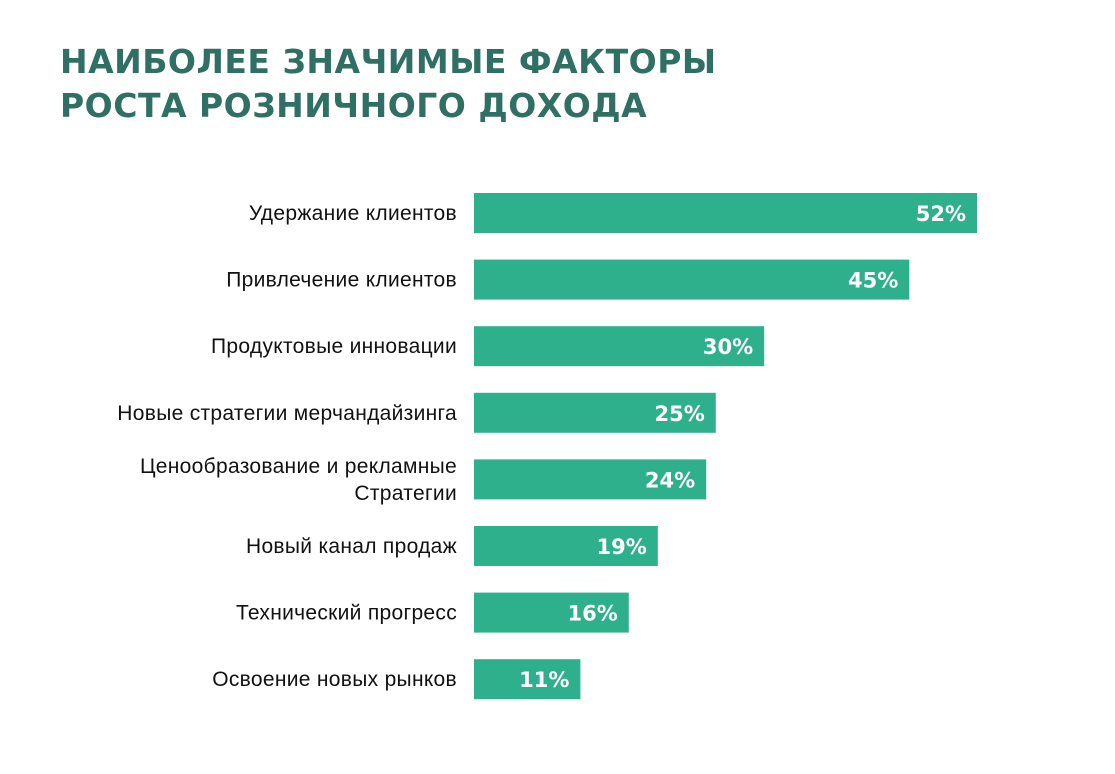 The width and height of the screenshot is (1115, 774). Describe the element at coordinates (670, 480) in the screenshot. I see `value-label: 24%` at that location.